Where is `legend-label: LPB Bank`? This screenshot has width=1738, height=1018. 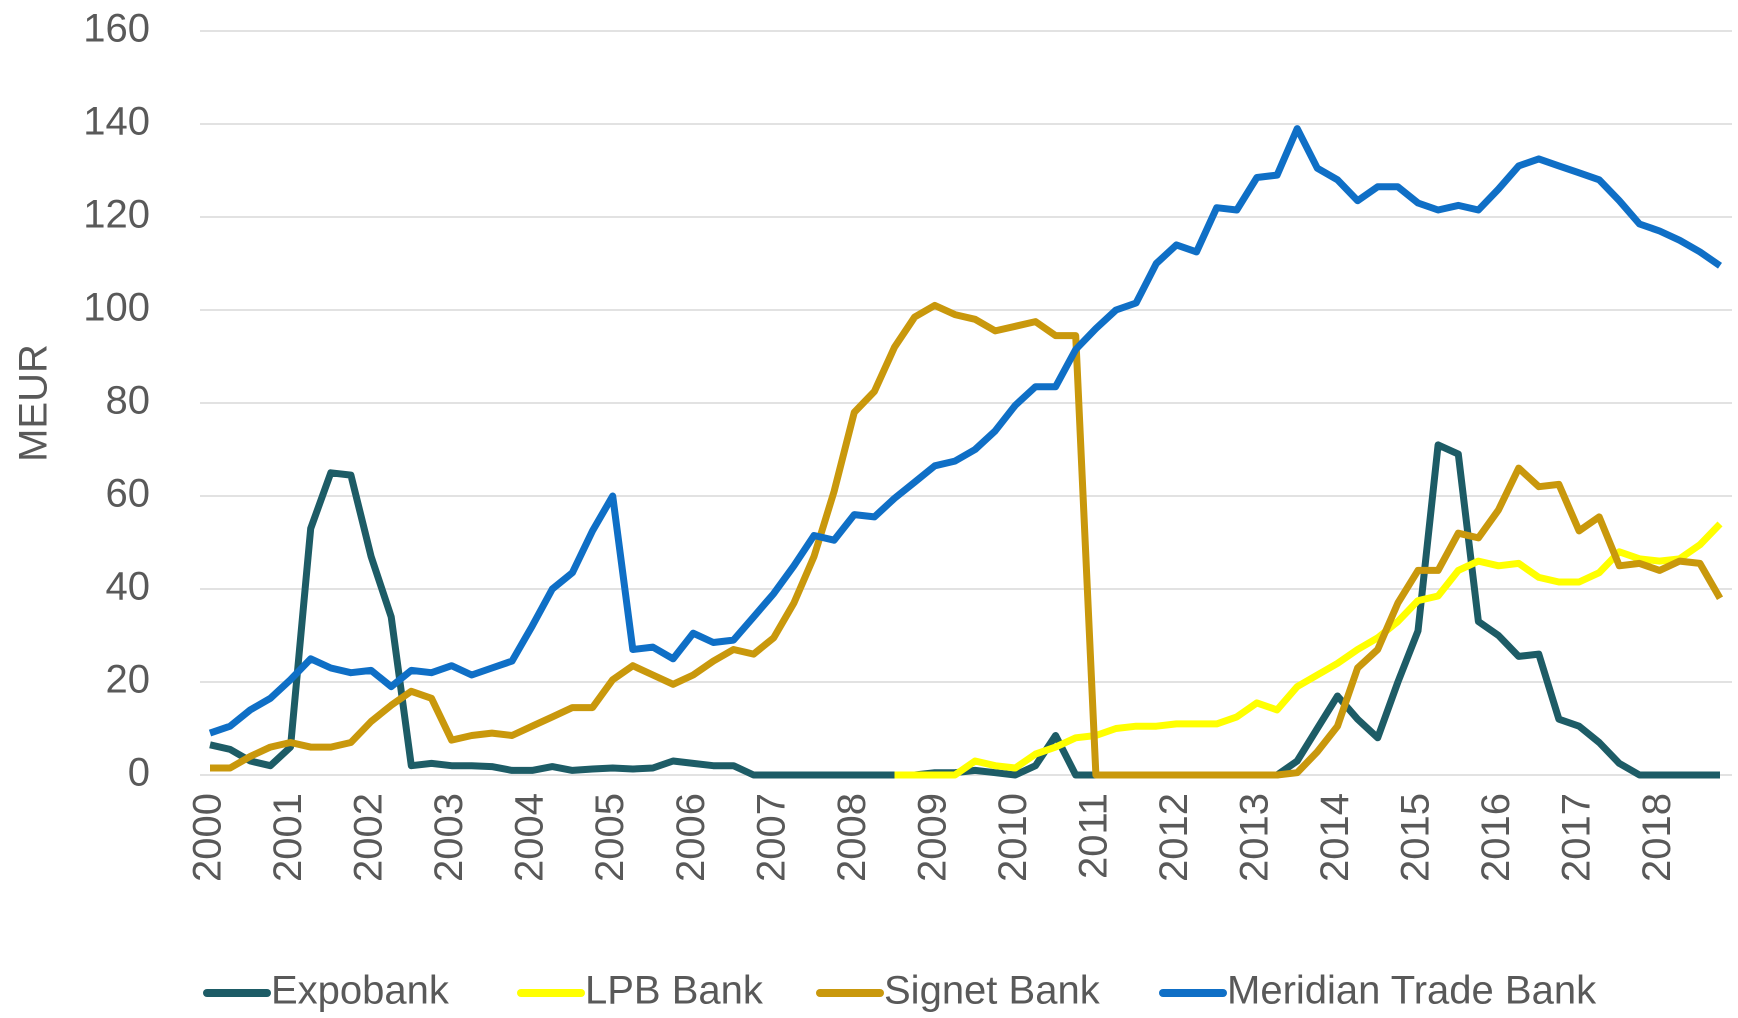 legend-label: LPB Bank is located at coordinates (674, 991).